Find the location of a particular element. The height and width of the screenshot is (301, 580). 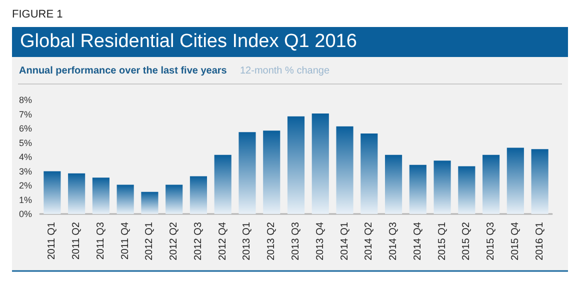

x-tick-label: 2014 Q2 is located at coordinates (369, 241).